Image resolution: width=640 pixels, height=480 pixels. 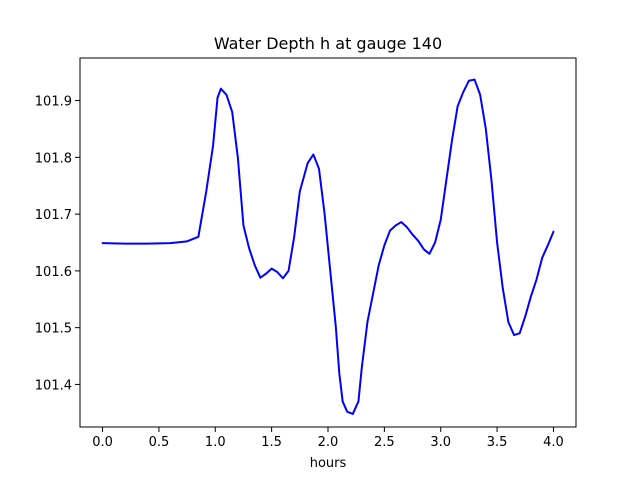 What do you see at coordinates (328, 43) in the screenshot?
I see `chart-title: Water Depth h at gauge 140` at bounding box center [328, 43].